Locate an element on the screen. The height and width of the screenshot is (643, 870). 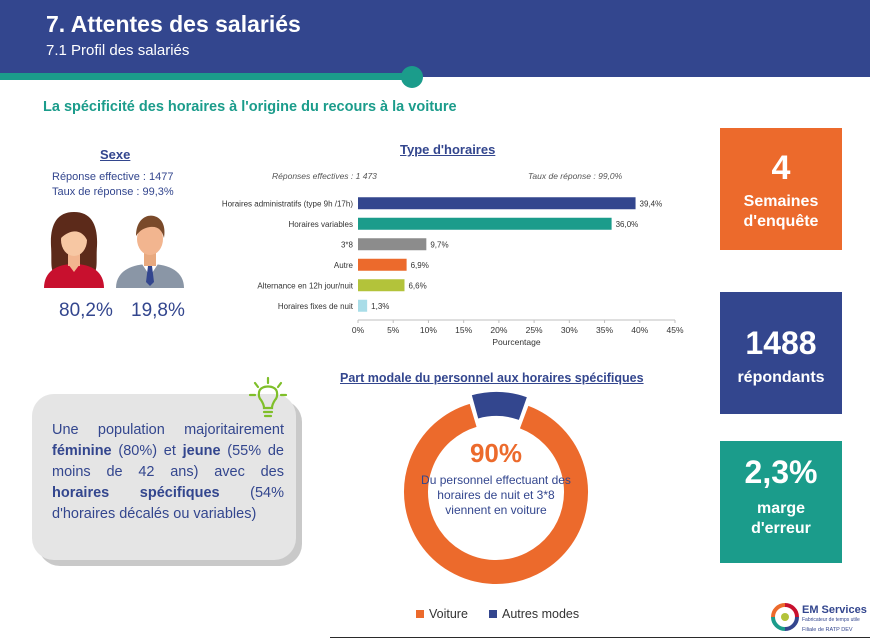
bar-data-label: 39,4% is located at coordinates (651, 203).